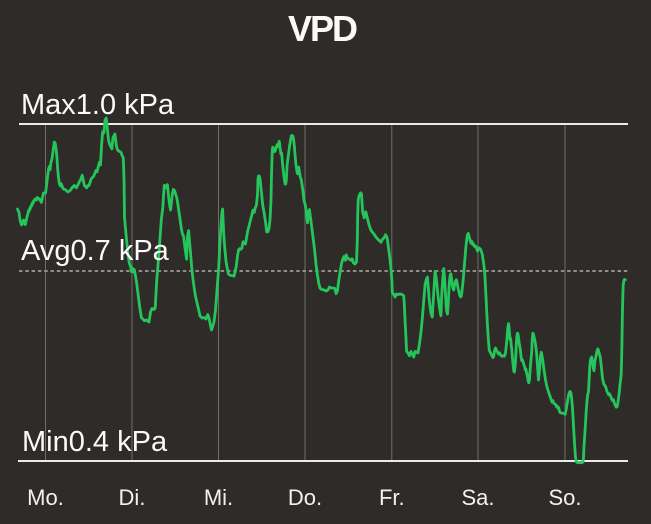  I want to click on svg-text: Do., so click(305, 497).